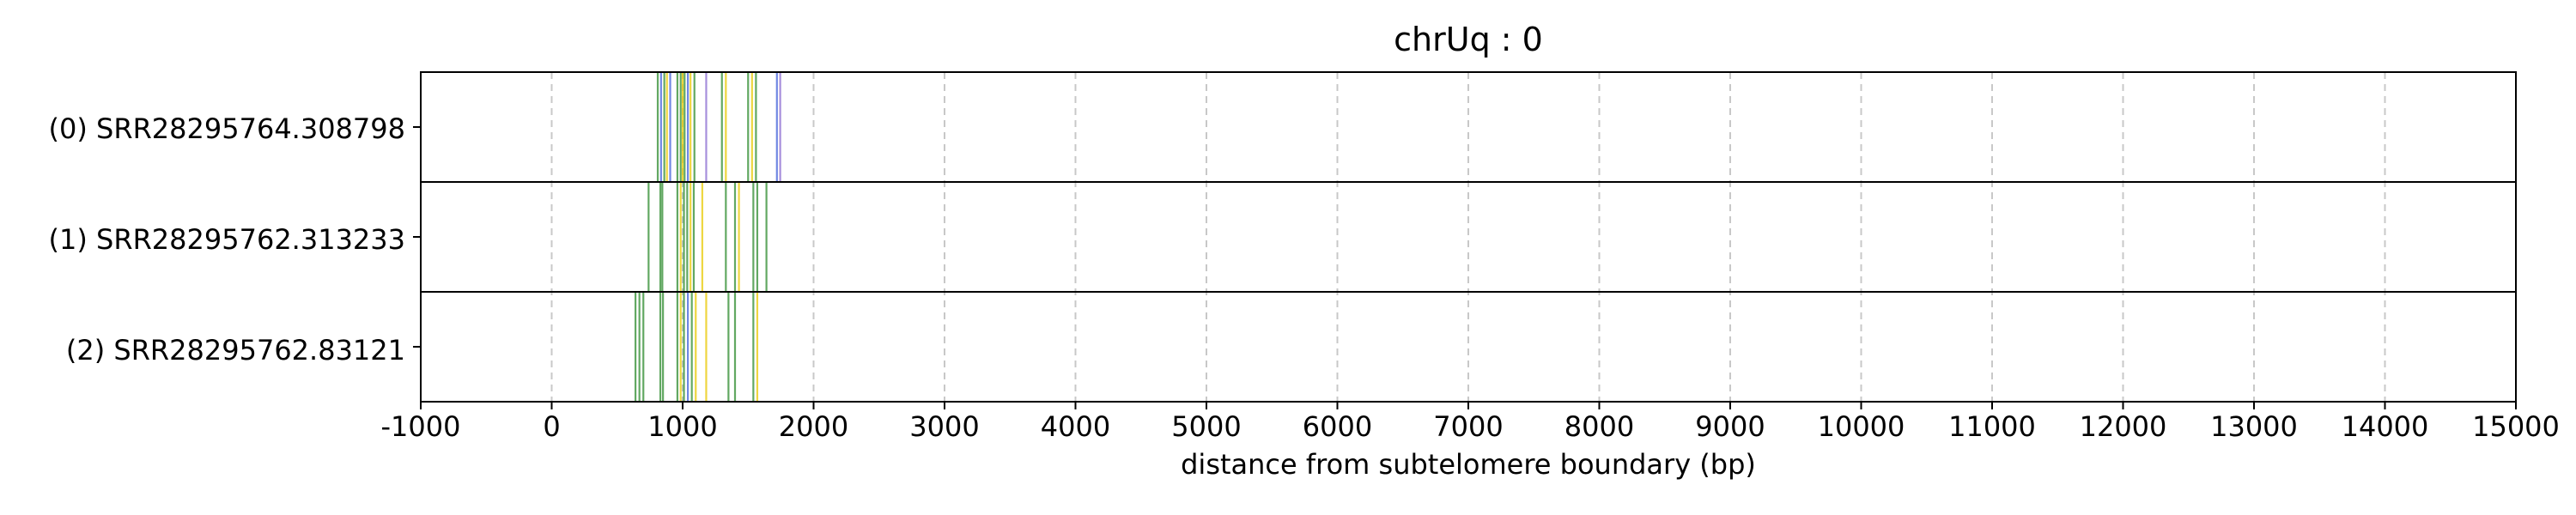 This screenshot has width=2576, height=515. Describe the element at coordinates (682, 426) in the screenshot. I see `x-tick-label: 1000` at that location.